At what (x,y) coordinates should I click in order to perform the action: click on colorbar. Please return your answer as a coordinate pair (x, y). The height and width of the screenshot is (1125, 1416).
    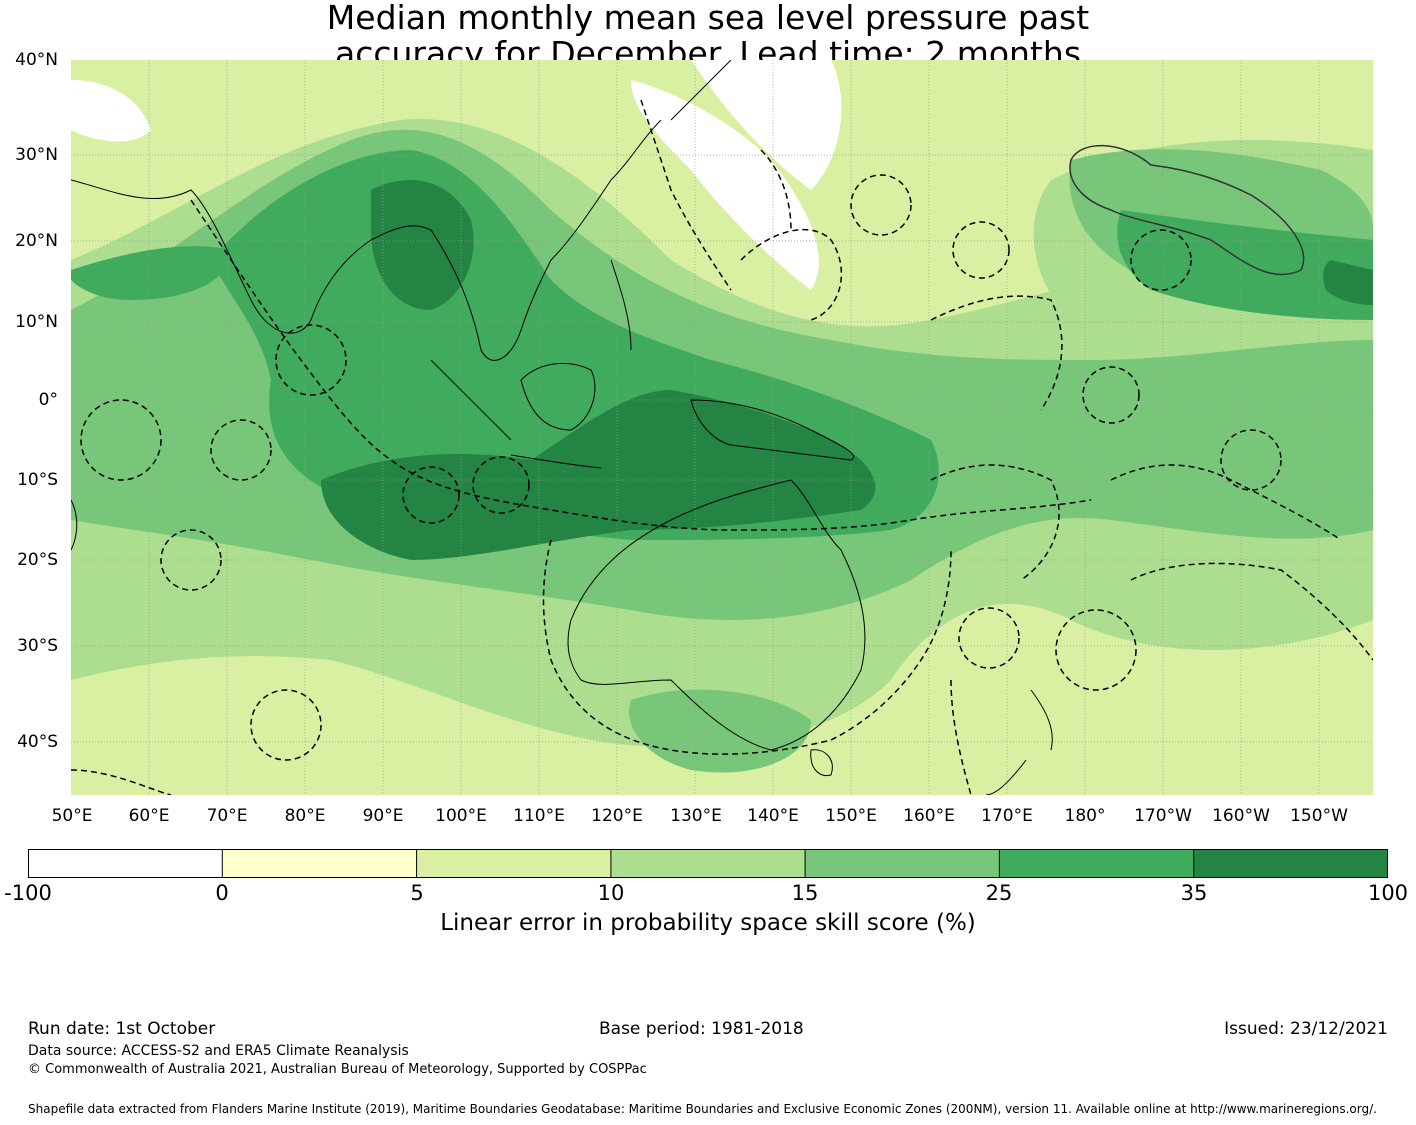
    Looking at the image, I should click on (708, 863).